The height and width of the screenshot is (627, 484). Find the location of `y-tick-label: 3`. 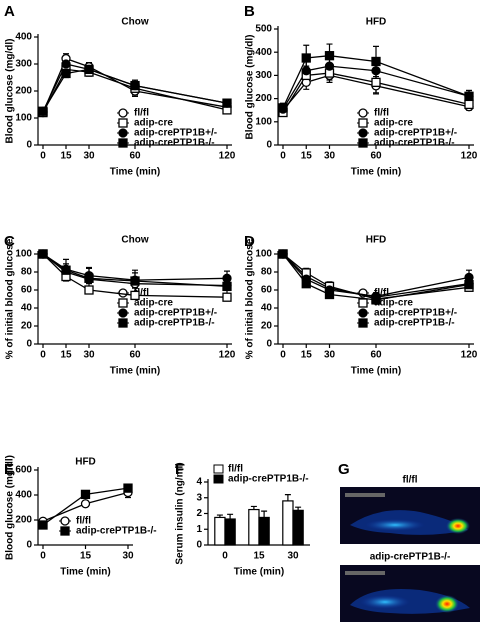

y-tick-label: 3 is located at coordinates (199, 497).